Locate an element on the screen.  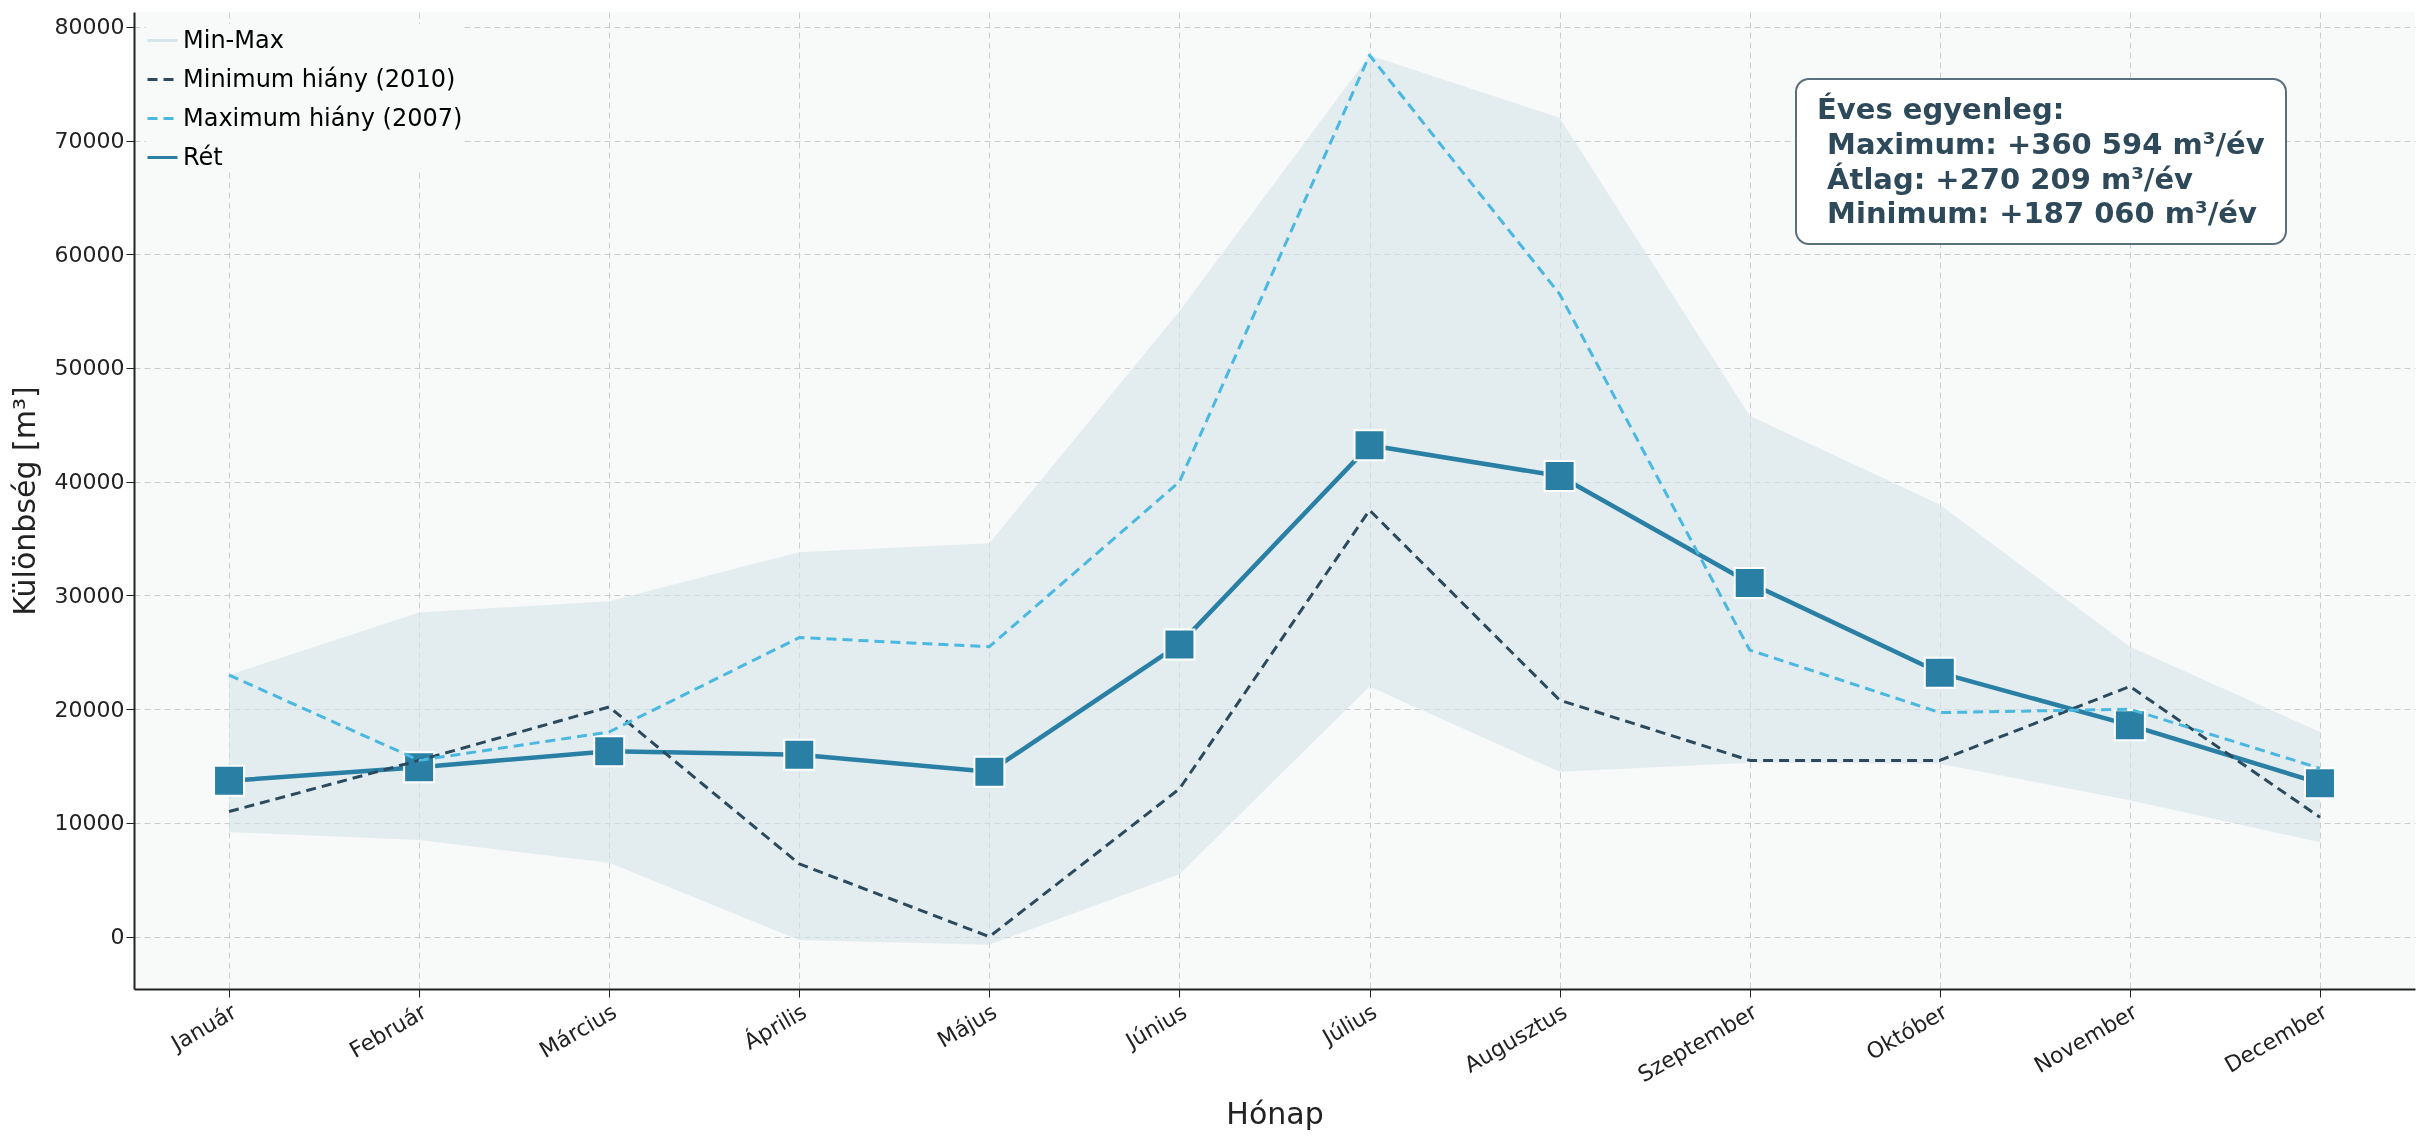
y-tick-label: 80000 is located at coordinates (89, 27).